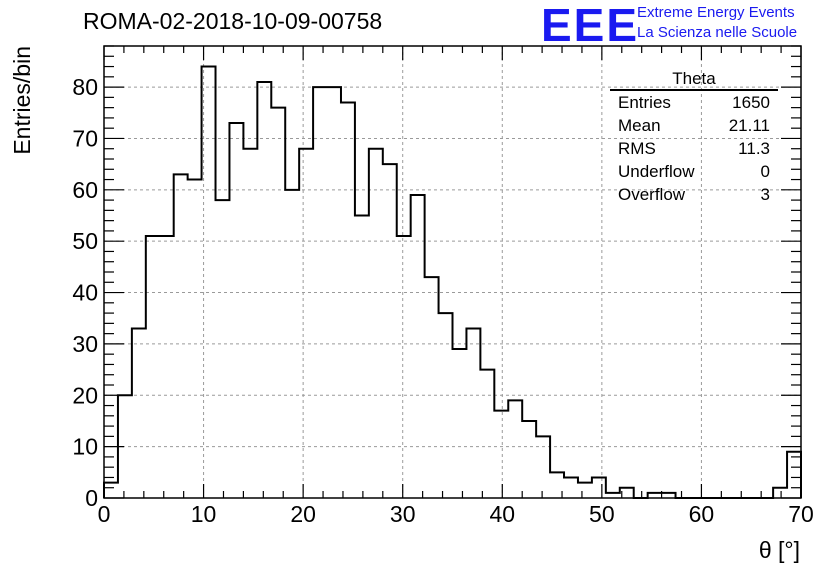 The width and height of the screenshot is (836, 572). What do you see at coordinates (91, 498) in the screenshot?
I see `y-tick-label: 0` at bounding box center [91, 498].